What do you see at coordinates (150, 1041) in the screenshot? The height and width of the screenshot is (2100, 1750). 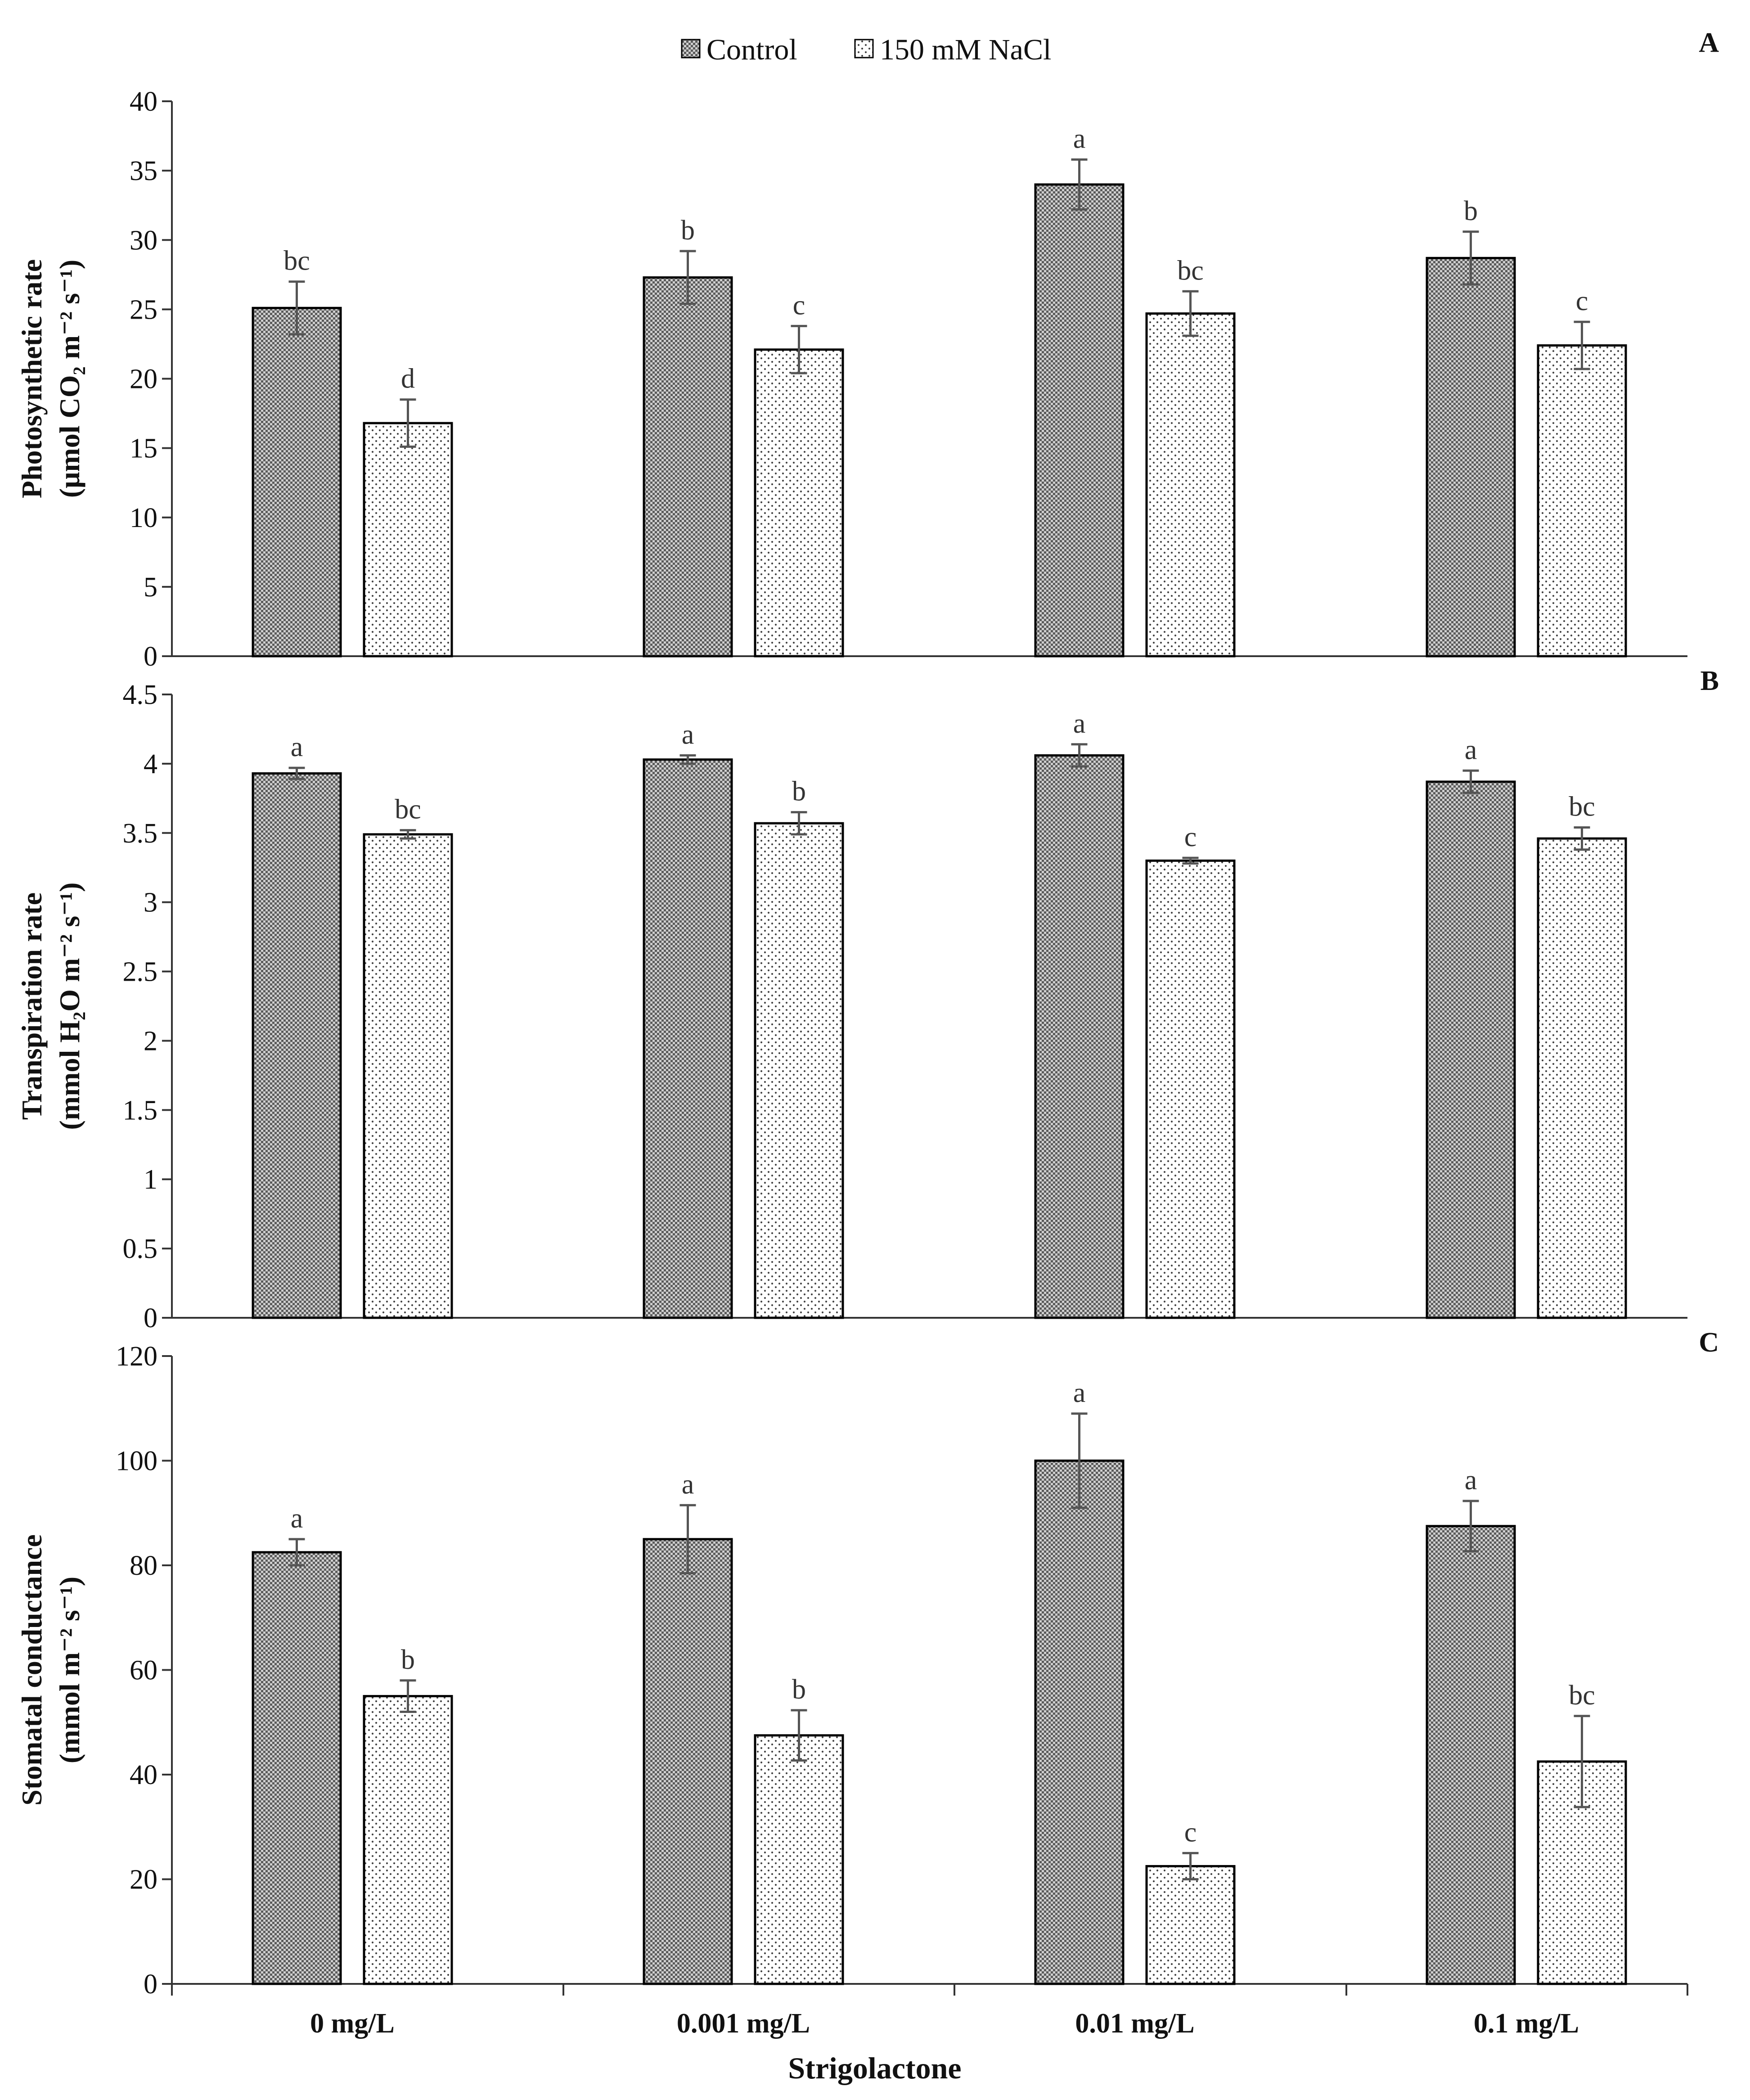 I see `y-tick-label: 2` at bounding box center [150, 1041].